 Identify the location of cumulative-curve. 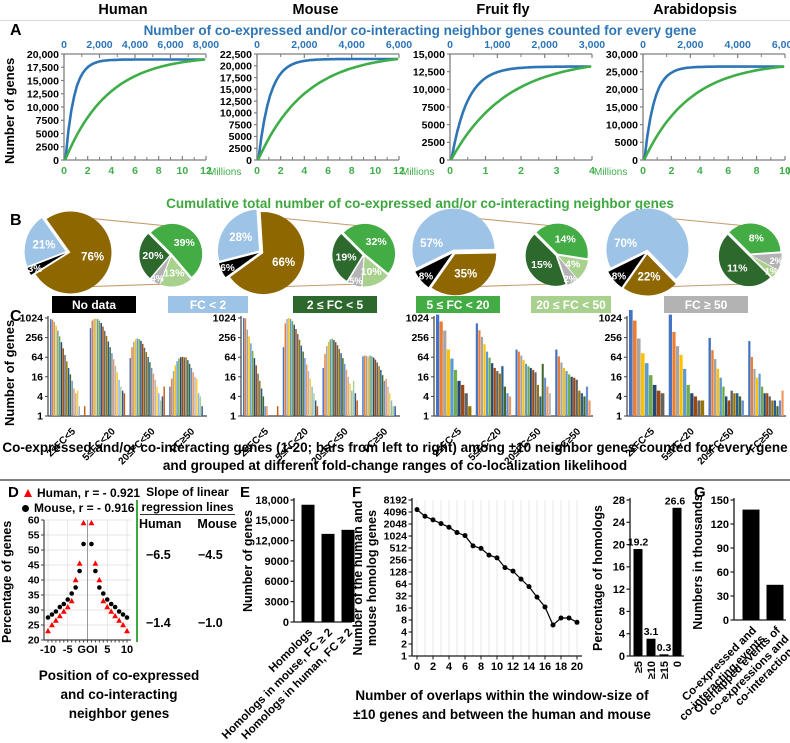
(328, 109).